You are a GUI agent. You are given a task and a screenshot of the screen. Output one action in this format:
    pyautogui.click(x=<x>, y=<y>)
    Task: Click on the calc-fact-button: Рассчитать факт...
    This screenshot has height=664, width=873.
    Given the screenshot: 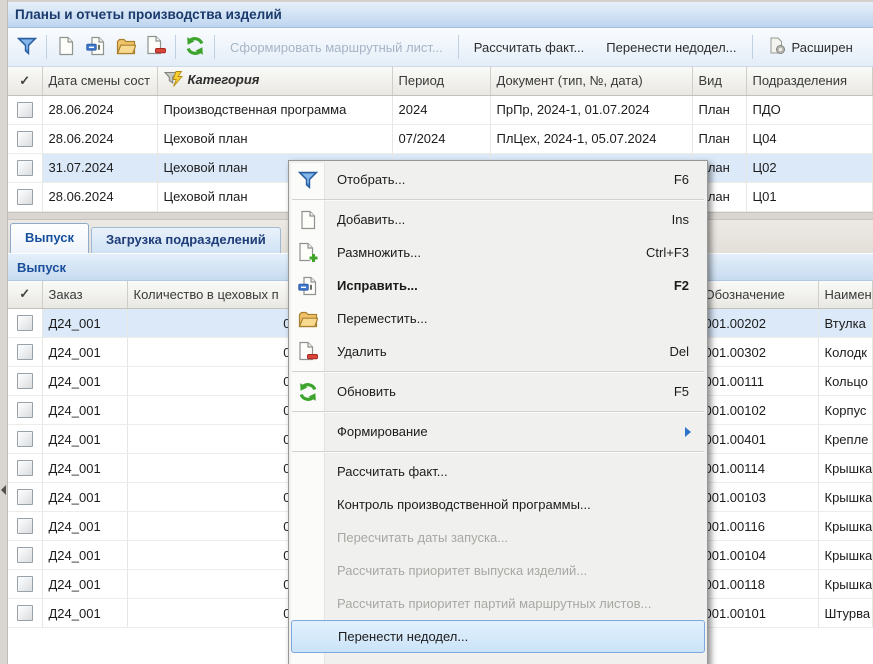 What is the action you would take?
    pyautogui.click(x=529, y=47)
    